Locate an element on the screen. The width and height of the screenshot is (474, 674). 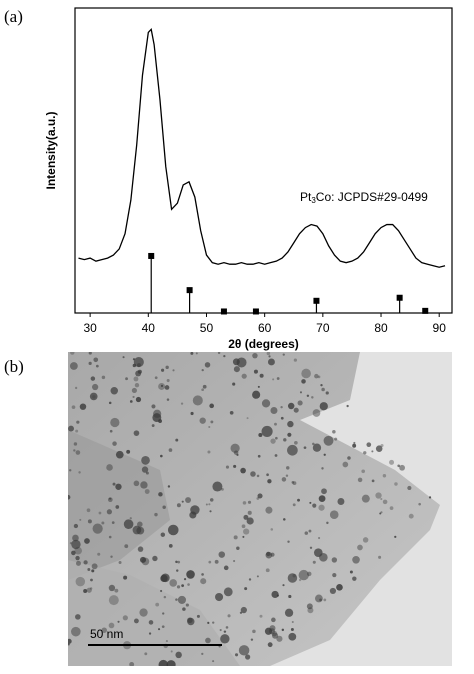
reference-marker is located at coordinates (399, 297).